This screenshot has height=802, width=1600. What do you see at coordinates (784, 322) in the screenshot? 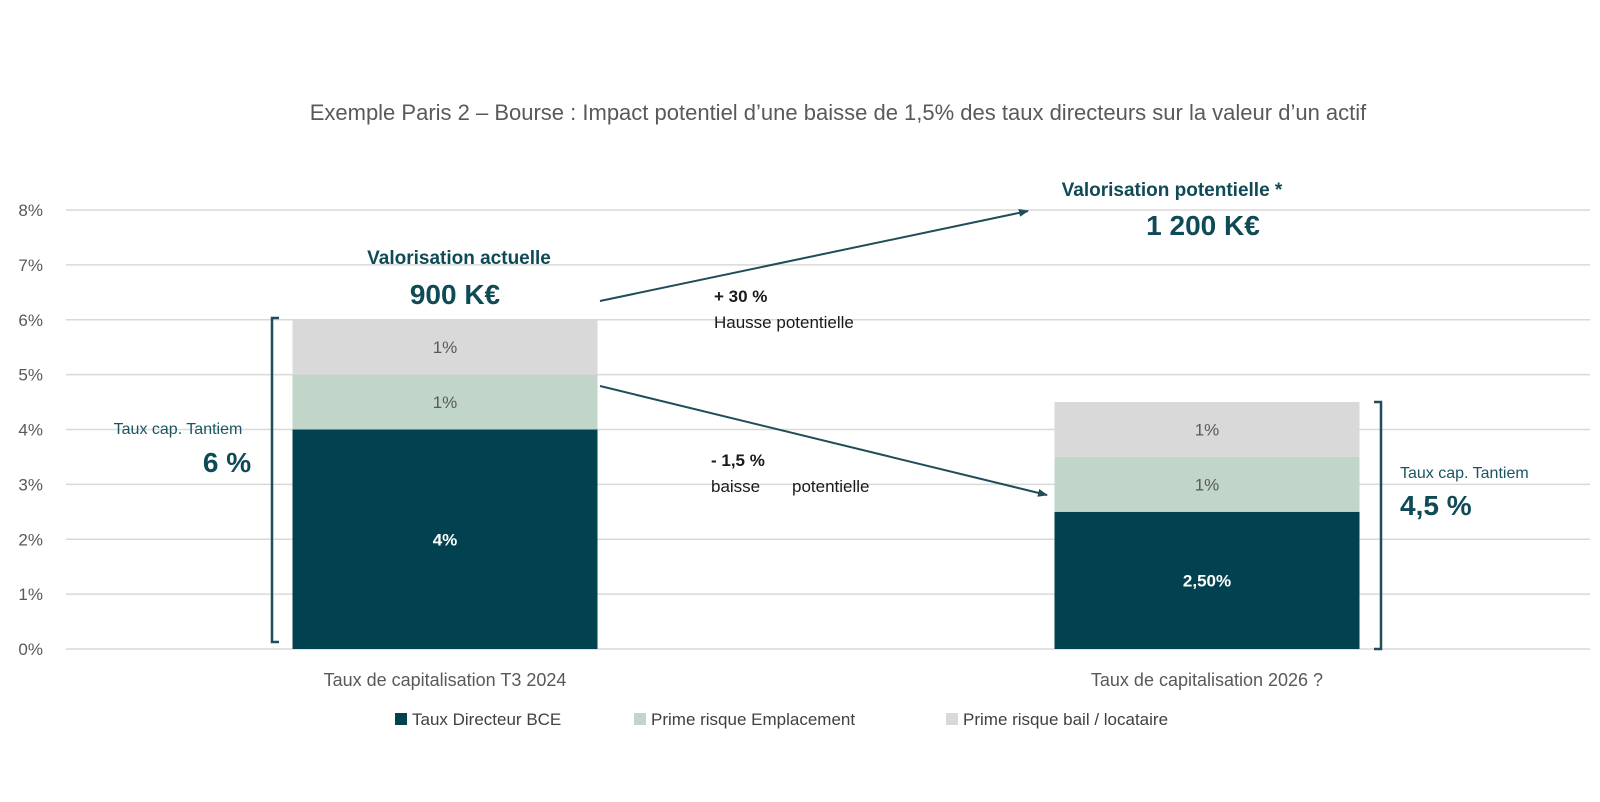
I see `rise-text: Hausse potentielle` at bounding box center [784, 322].